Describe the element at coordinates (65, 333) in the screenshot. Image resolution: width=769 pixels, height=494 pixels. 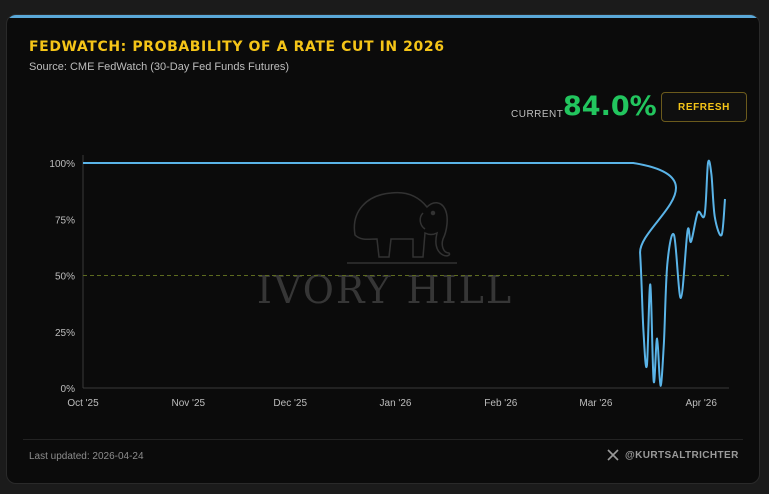
I see `y-tick-label: 25%` at that location.